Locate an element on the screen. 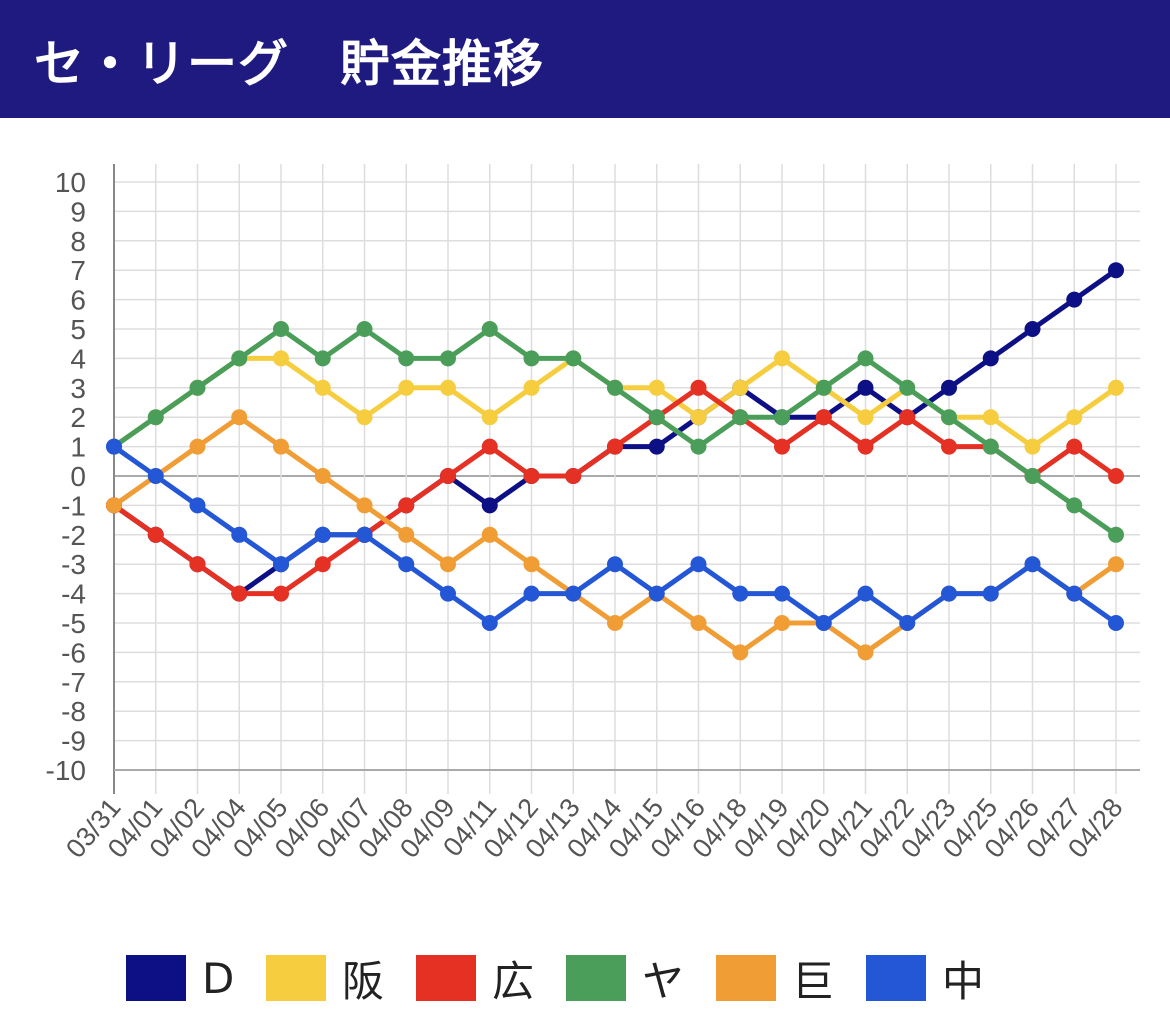 This screenshot has width=1170, height=1032. y-tick-label: 5 is located at coordinates (78, 329).